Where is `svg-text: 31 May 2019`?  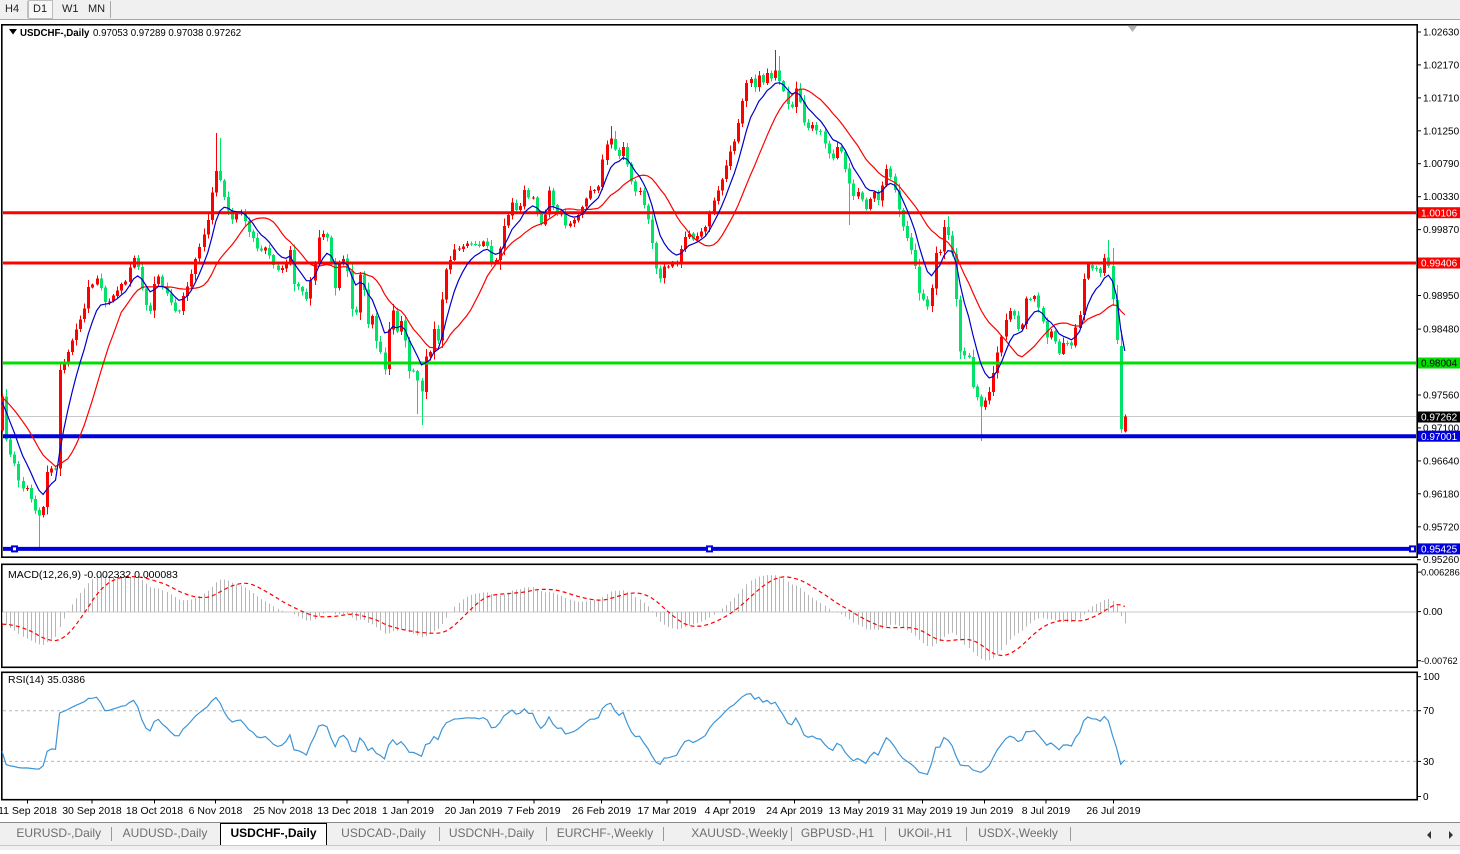 svg-text: 31 May 2019 is located at coordinates (922, 811).